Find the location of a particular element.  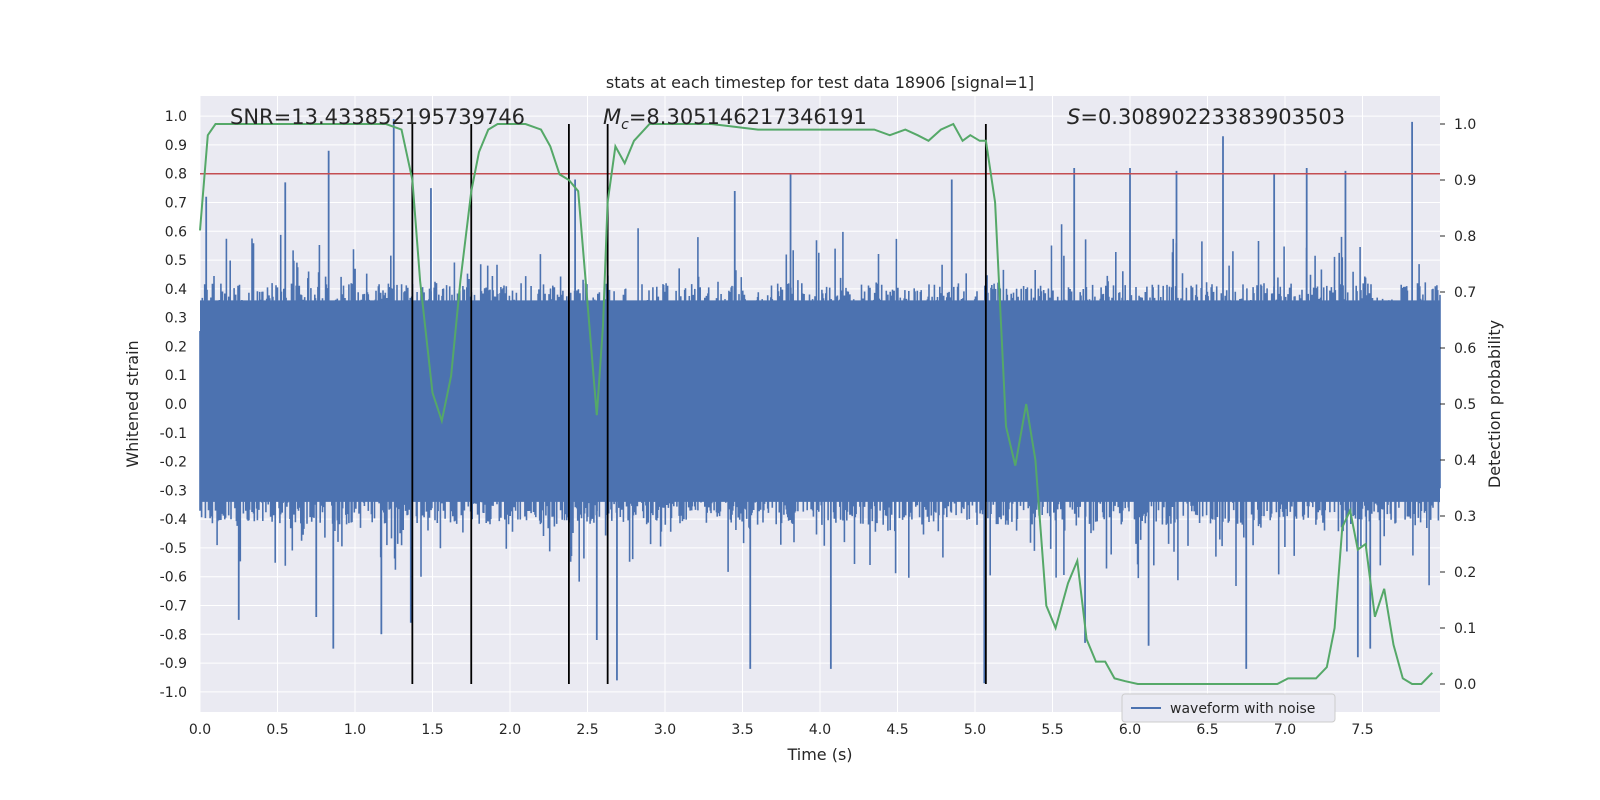

x-tick-label: 1.5 is located at coordinates (432, 730).